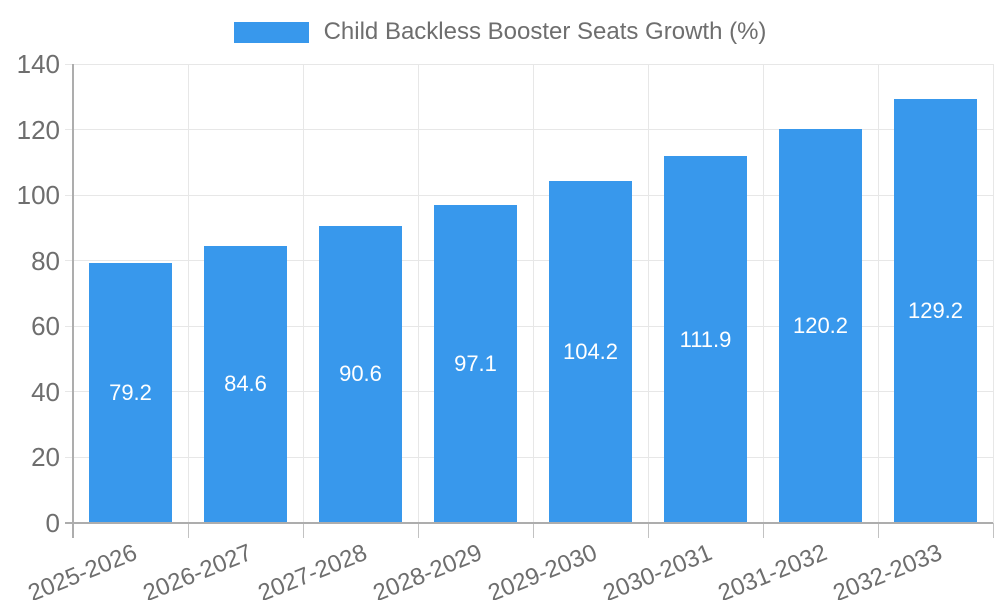 The height and width of the screenshot is (600, 1000). I want to click on y-tick-label: 60, so click(45, 326).